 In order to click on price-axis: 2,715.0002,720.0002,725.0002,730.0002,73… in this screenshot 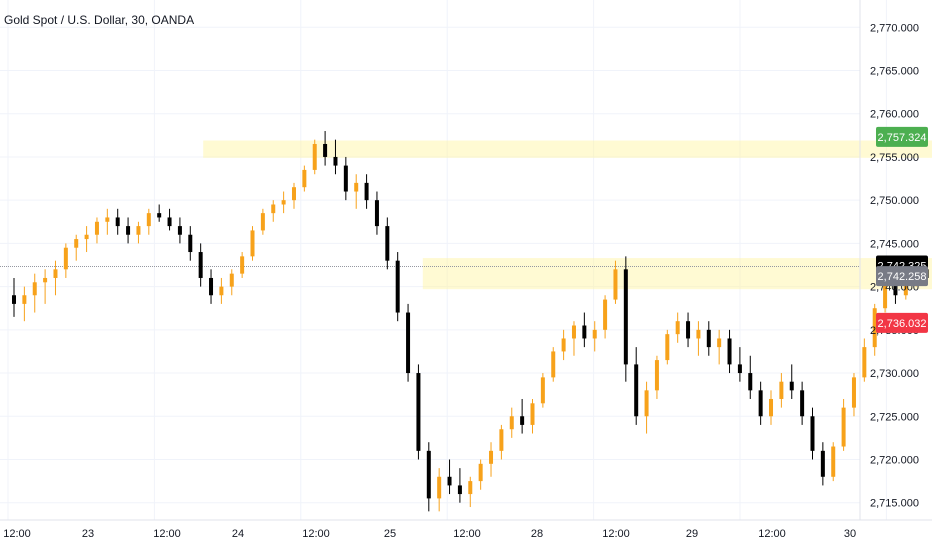, I will do `click(894, 265)`.